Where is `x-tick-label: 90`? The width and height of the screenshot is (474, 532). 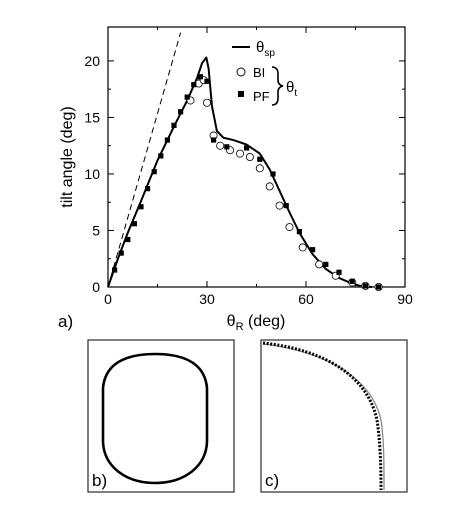 x-tick-label: 90 is located at coordinates (405, 299).